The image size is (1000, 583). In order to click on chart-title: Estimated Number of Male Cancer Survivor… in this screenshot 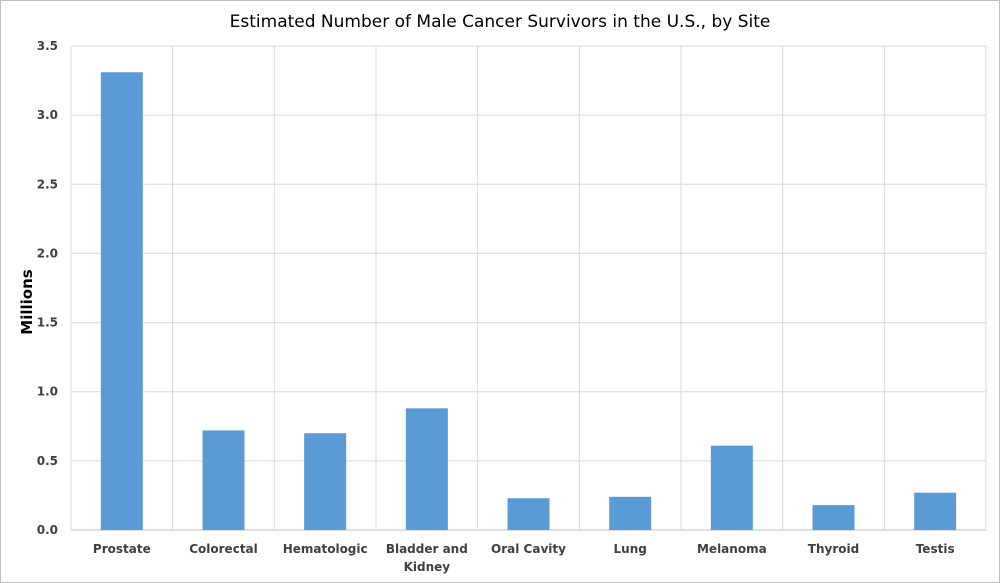, I will do `click(500, 22)`.